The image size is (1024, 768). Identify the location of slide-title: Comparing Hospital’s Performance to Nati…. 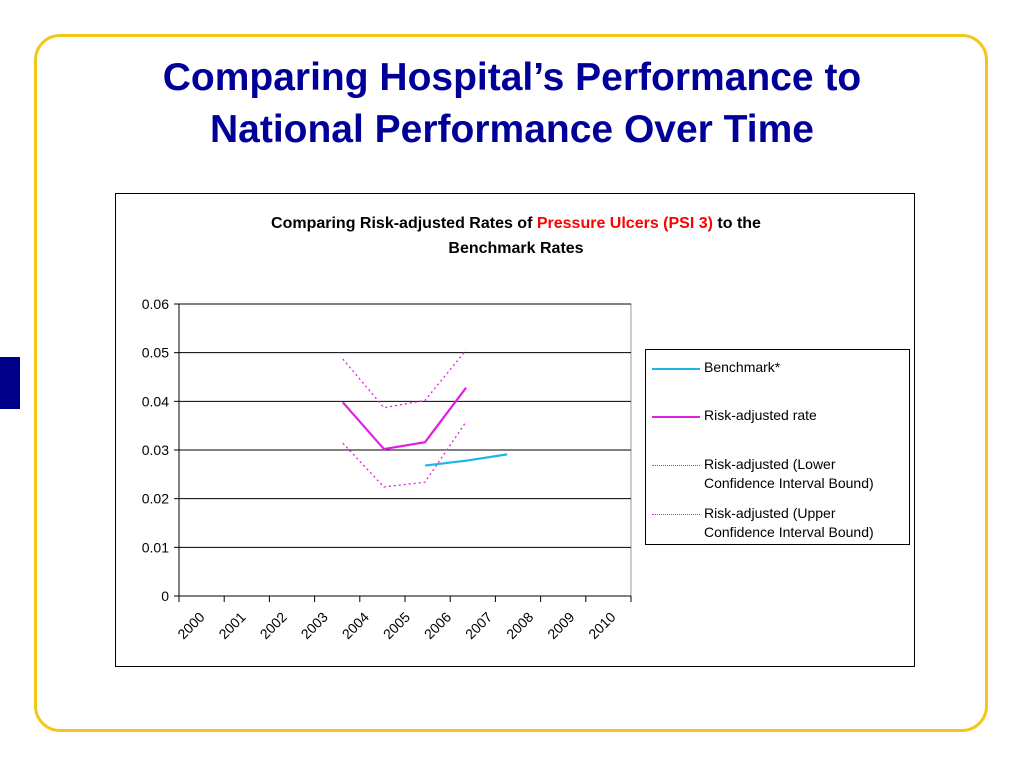
(512, 104).